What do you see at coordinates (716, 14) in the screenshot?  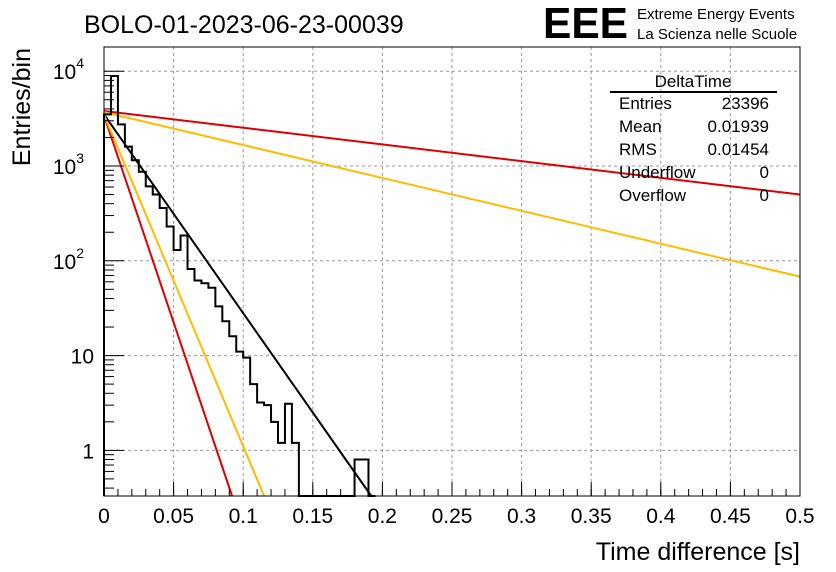 I see `eee-logo-line1: Extreme Energy Events` at bounding box center [716, 14].